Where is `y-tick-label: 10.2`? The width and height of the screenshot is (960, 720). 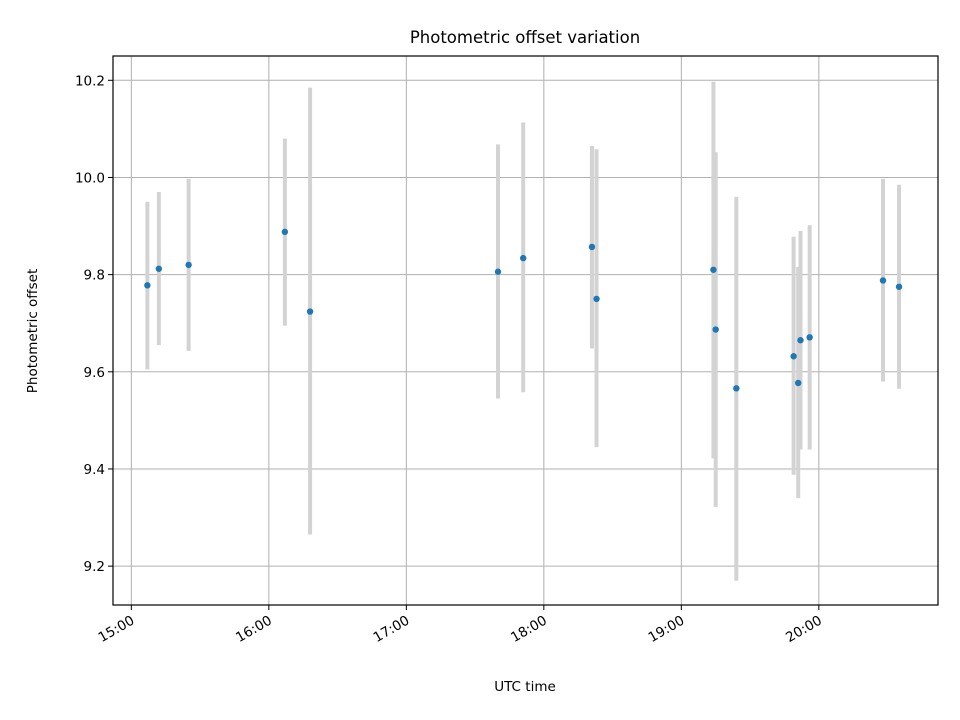 y-tick-label: 10.2 is located at coordinates (90, 81).